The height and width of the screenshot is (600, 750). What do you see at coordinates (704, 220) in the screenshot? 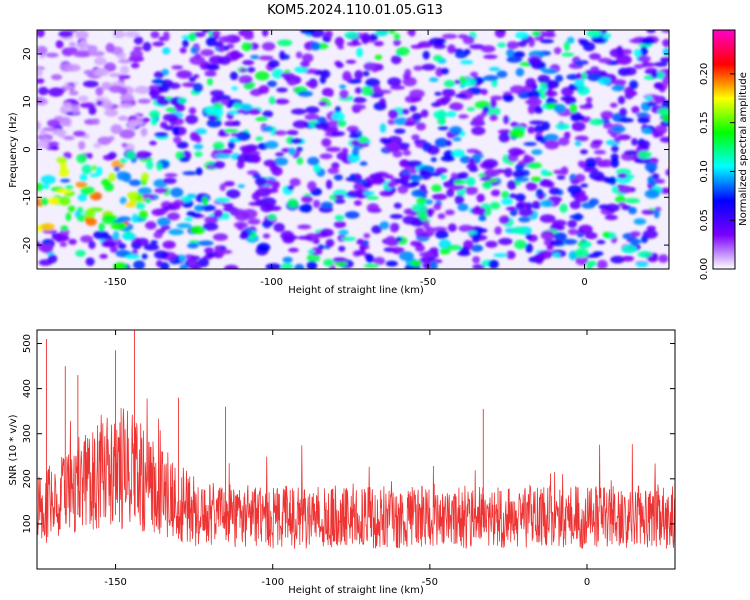
I see `colorbar-tick-label: 0.05` at bounding box center [704, 220].